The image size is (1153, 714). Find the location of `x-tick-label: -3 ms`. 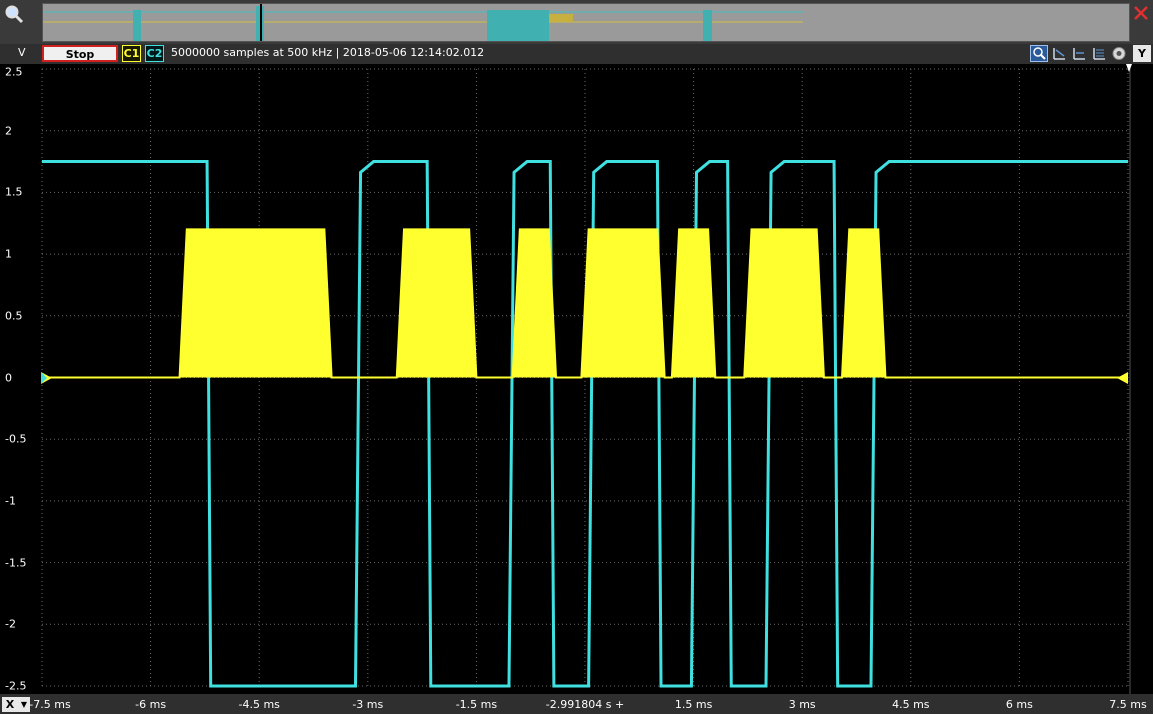

x-tick-label: -3 ms is located at coordinates (368, 704).